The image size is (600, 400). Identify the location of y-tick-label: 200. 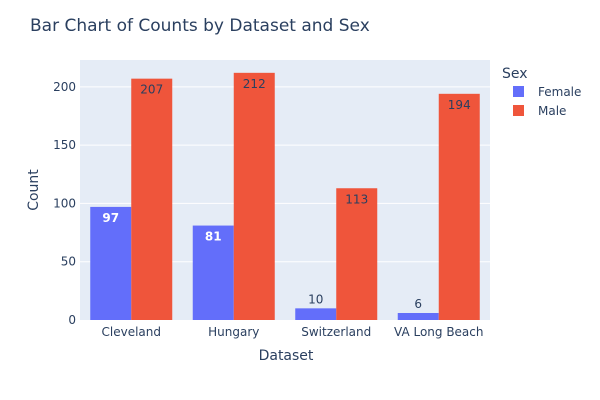
(64, 87).